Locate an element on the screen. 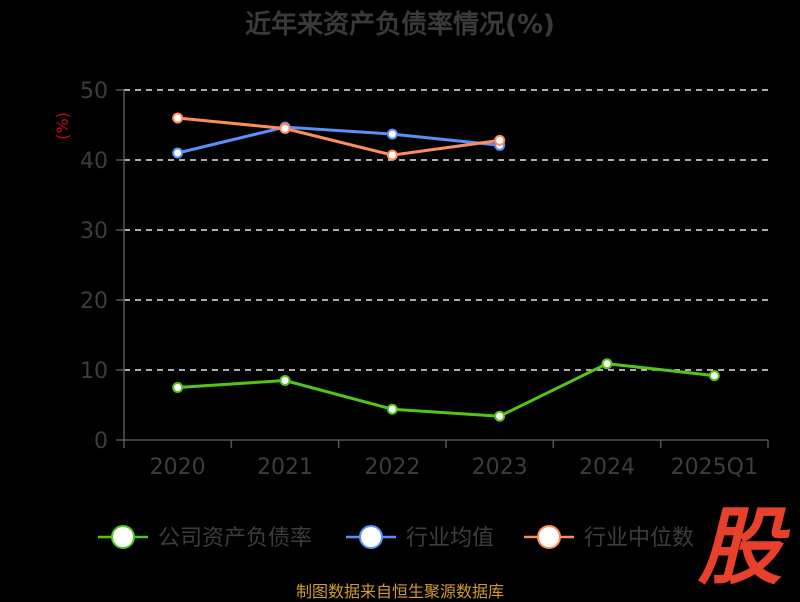 Image resolution: width=800 pixels, height=602 pixels. stock-logo: 股 is located at coordinates (743, 544).